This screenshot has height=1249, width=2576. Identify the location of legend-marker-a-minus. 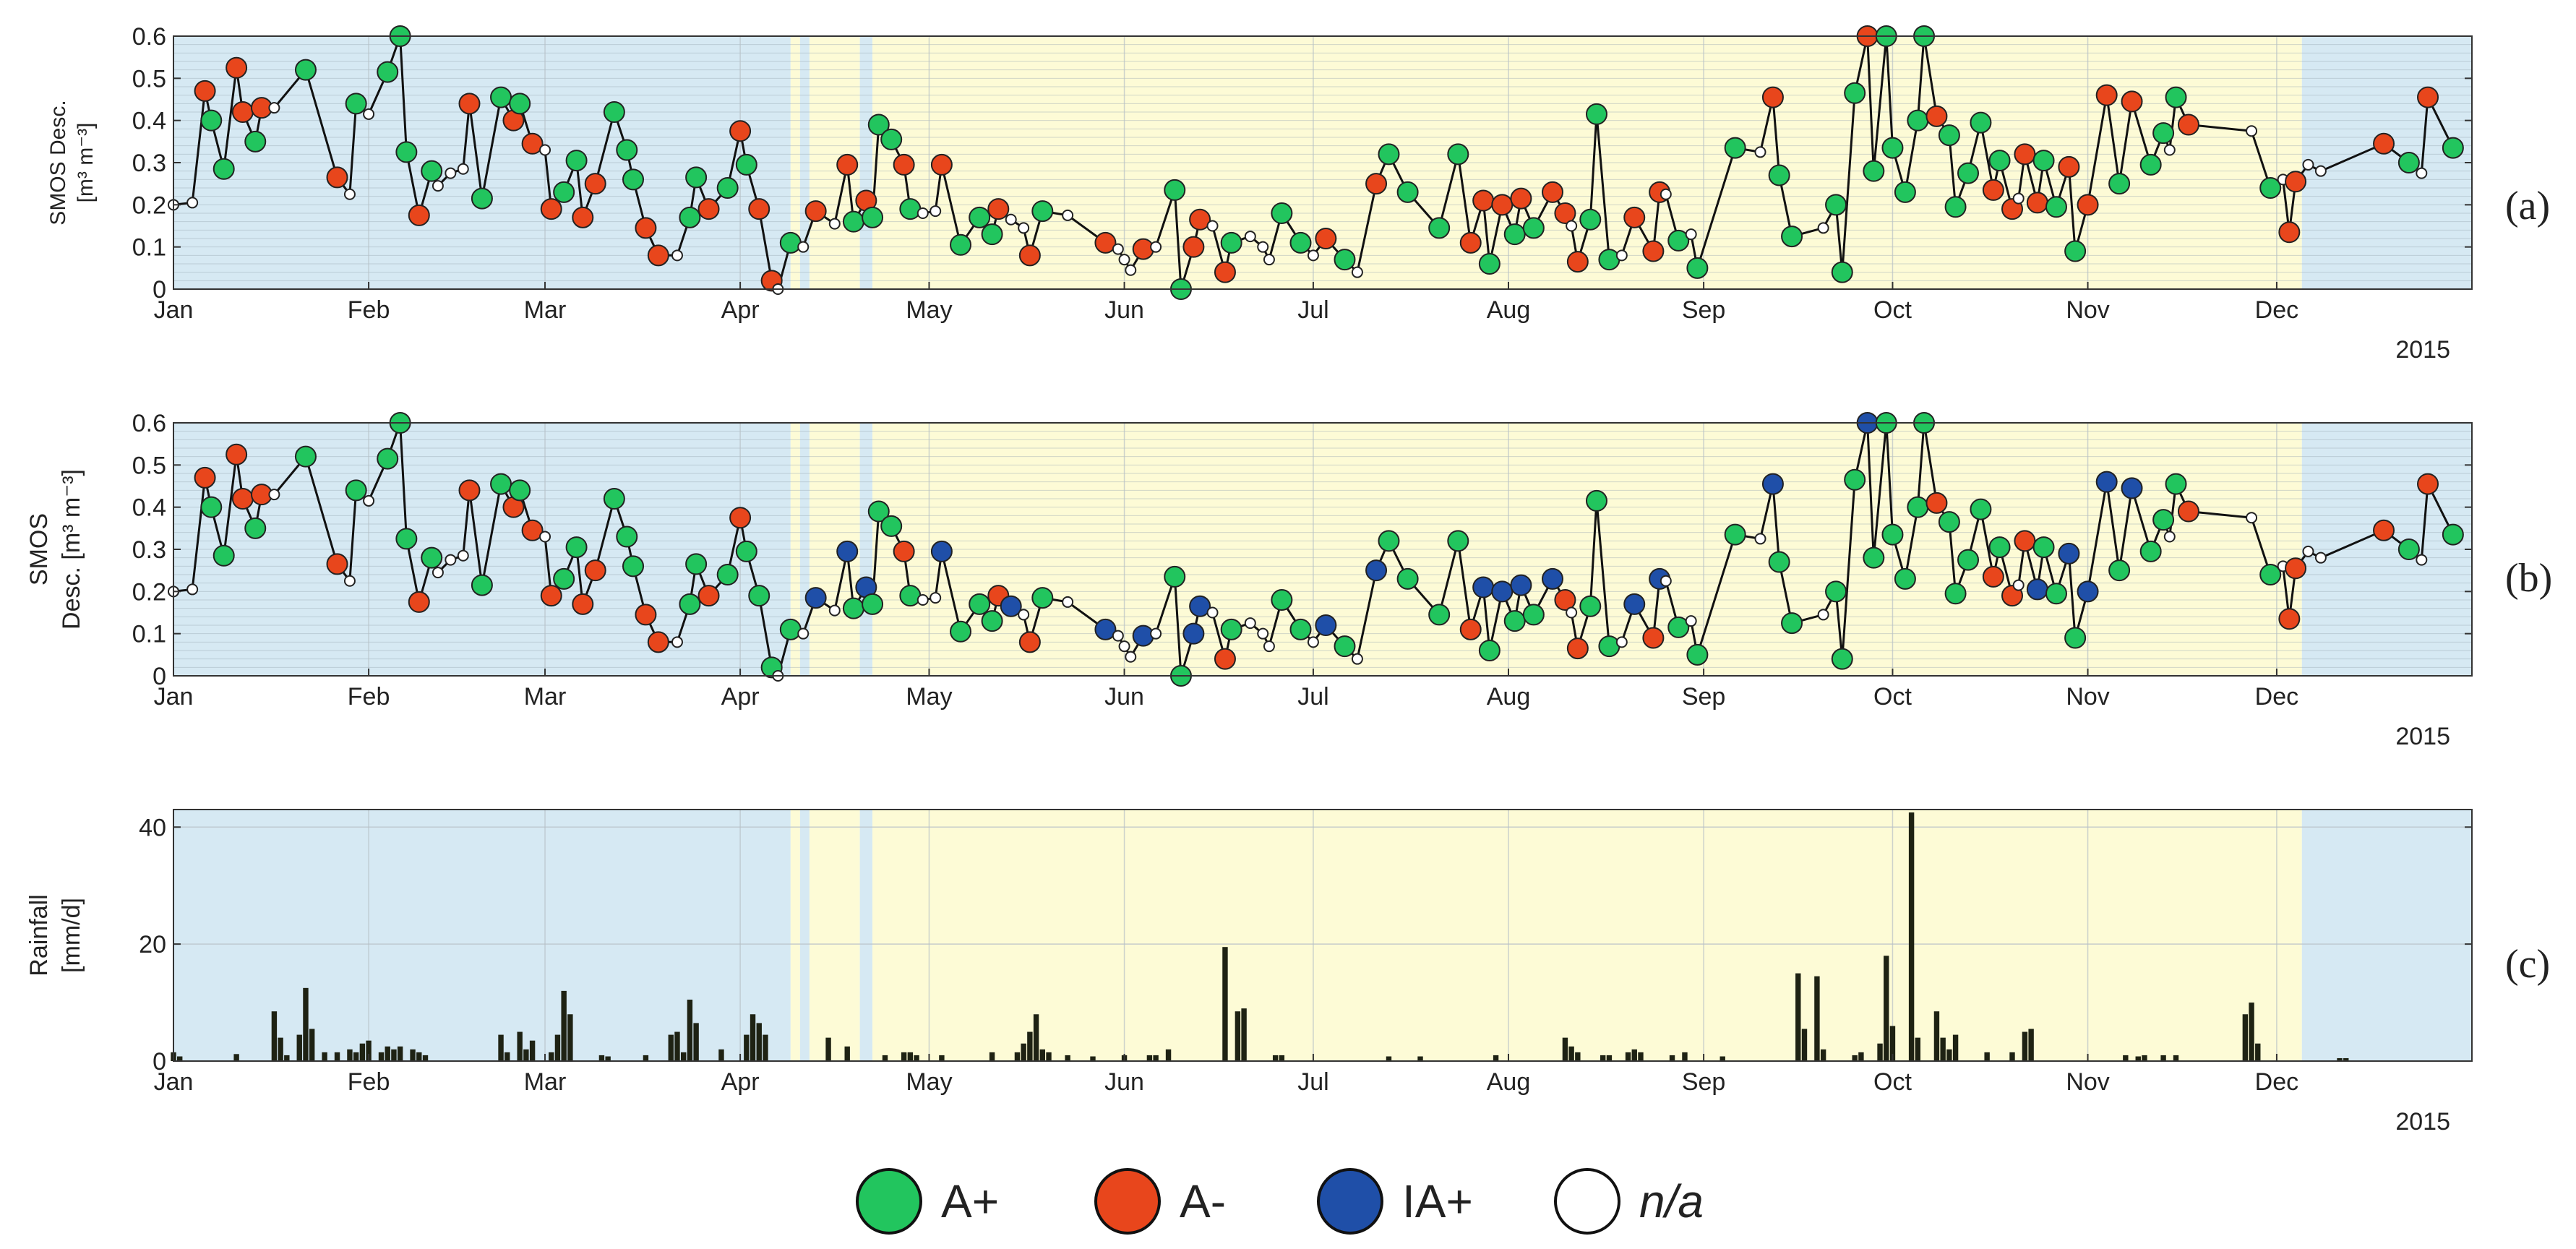
(1128, 1201).